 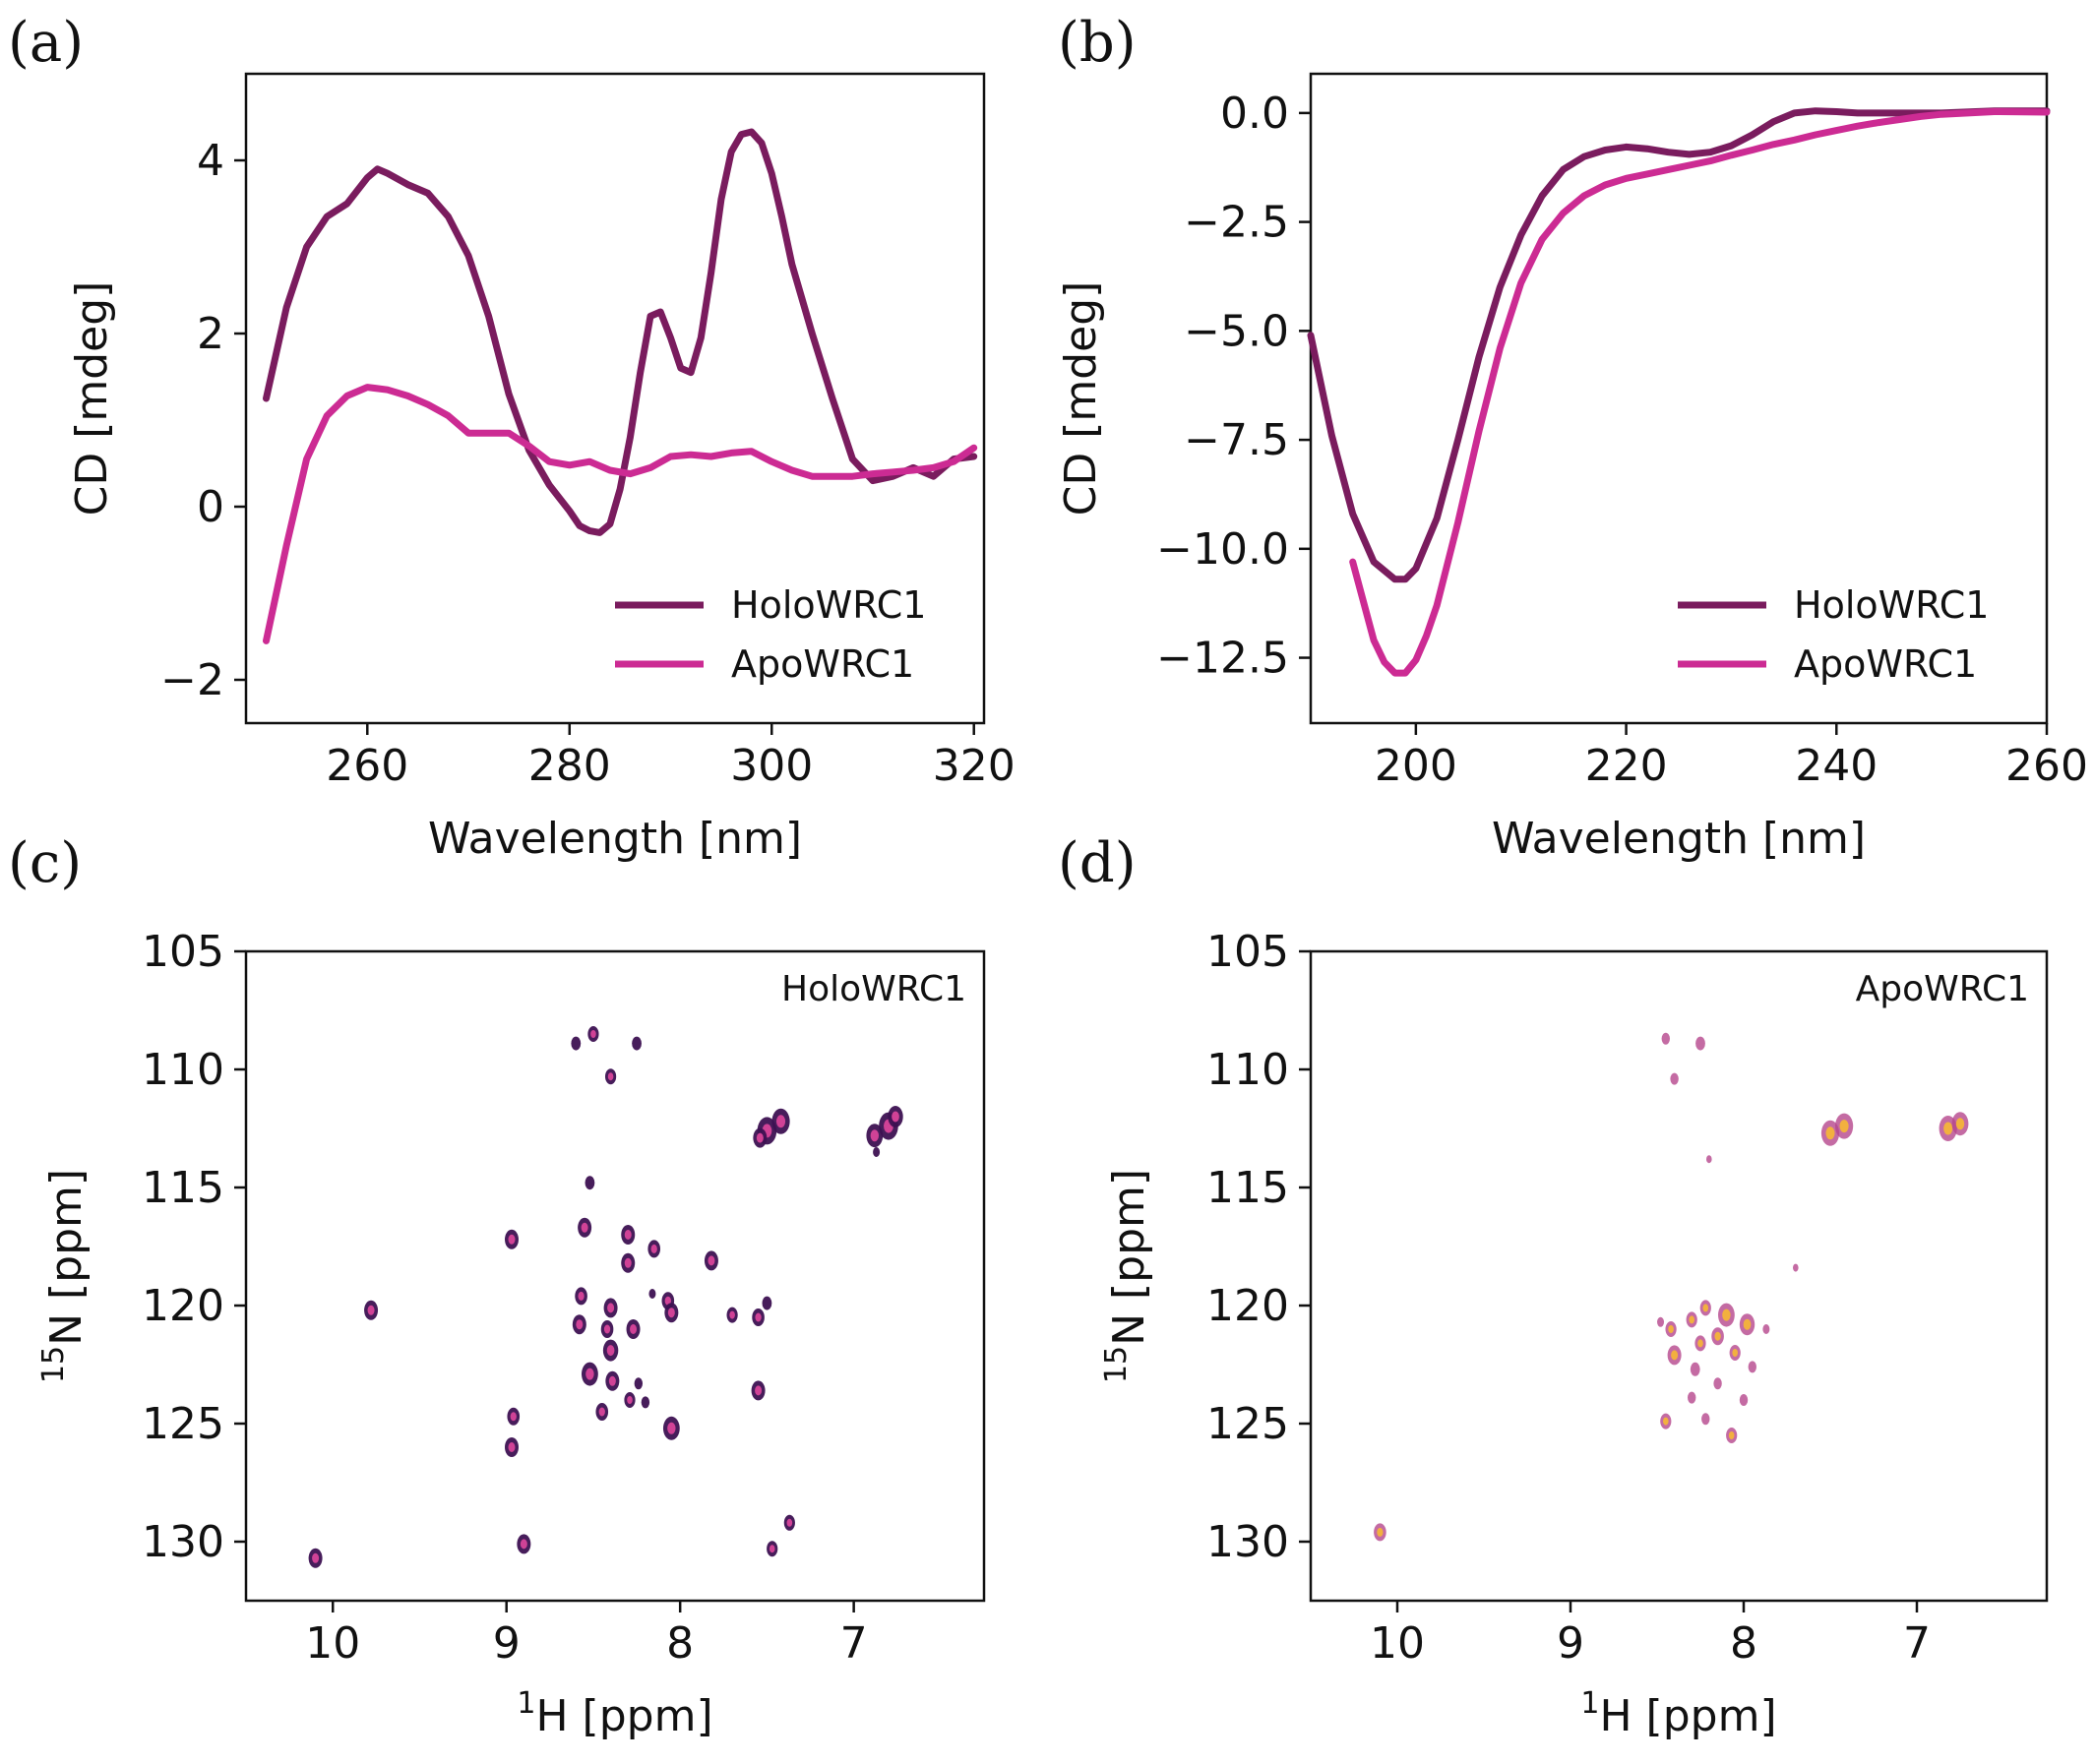 I want to click on y-tick-label: 0, so click(x=211, y=507).